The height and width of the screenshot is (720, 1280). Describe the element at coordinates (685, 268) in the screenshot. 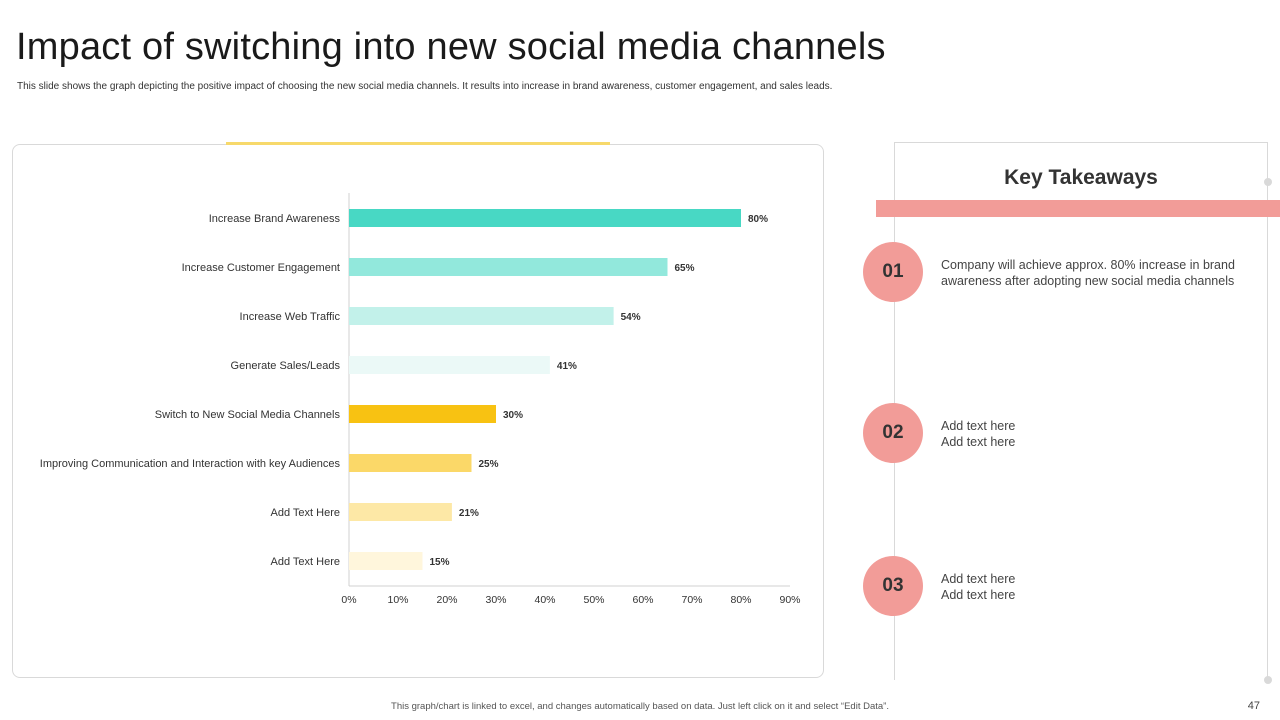

I see `data-label-2: 65%` at that location.